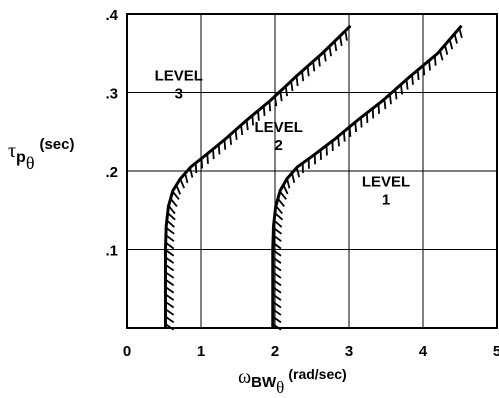  Describe the element at coordinates (21, 157) in the screenshot. I see `y-axis-sub: p` at that location.